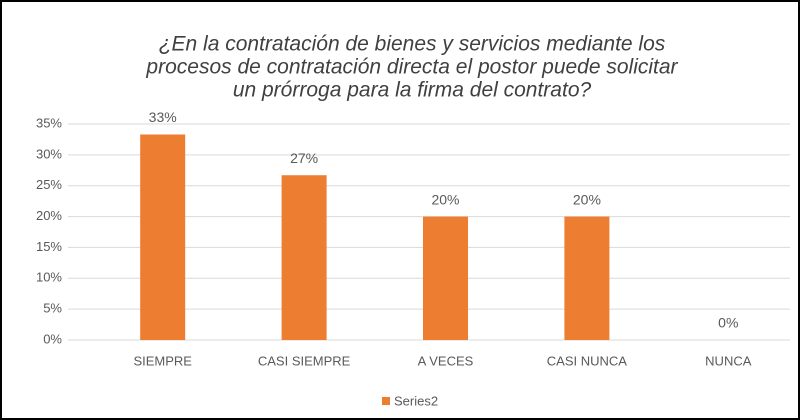  I want to click on x-tick-label: CASI NUNCA, so click(587, 360).